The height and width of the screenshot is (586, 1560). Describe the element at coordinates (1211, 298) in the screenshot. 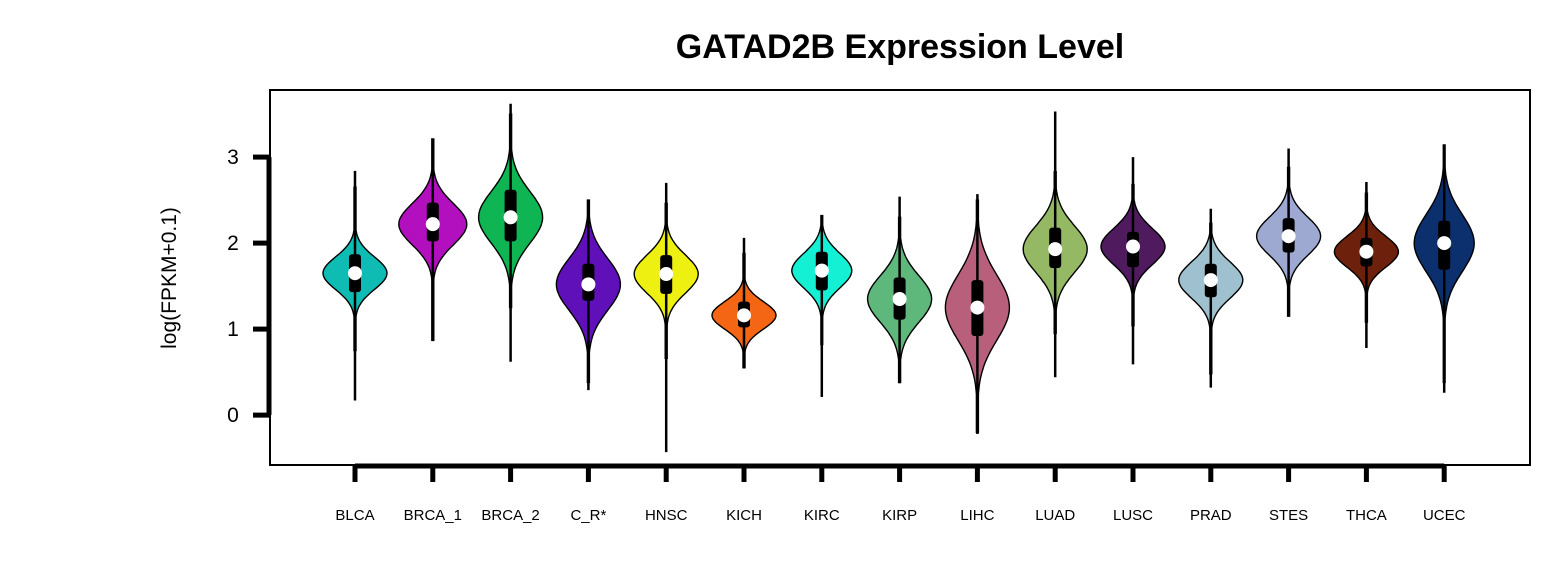

I see `violin-prad` at that location.